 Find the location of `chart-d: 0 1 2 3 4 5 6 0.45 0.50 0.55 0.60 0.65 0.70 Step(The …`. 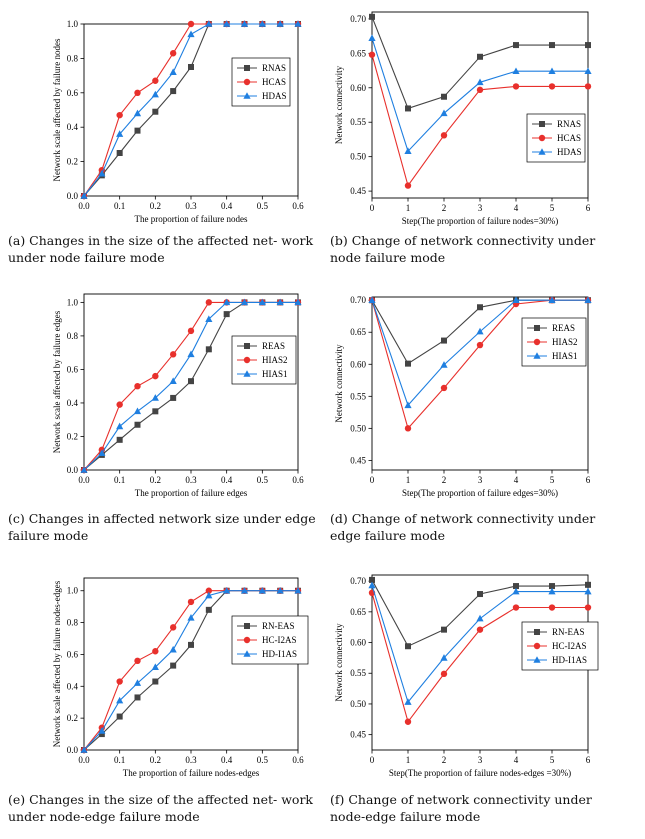

chart-d: 0 1 2 3 4 5 6 0.45 0.50 0.55 0.60 0.65 0.70 Step(The … is located at coordinates (463, 396).